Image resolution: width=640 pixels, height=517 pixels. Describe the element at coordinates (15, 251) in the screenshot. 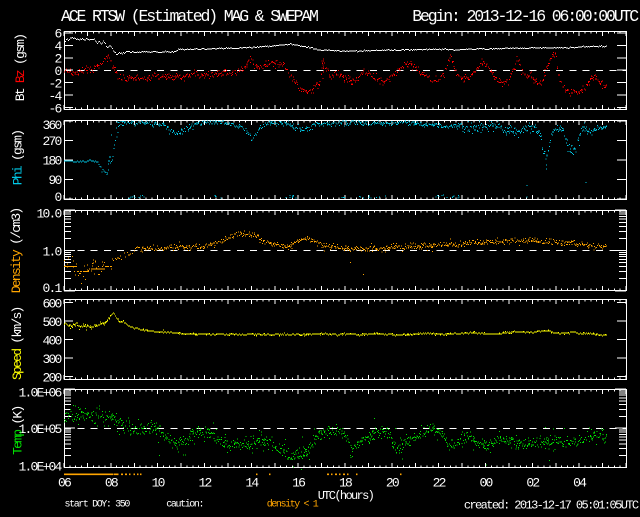

I see `svg-text: Density (/cm3)` at that location.